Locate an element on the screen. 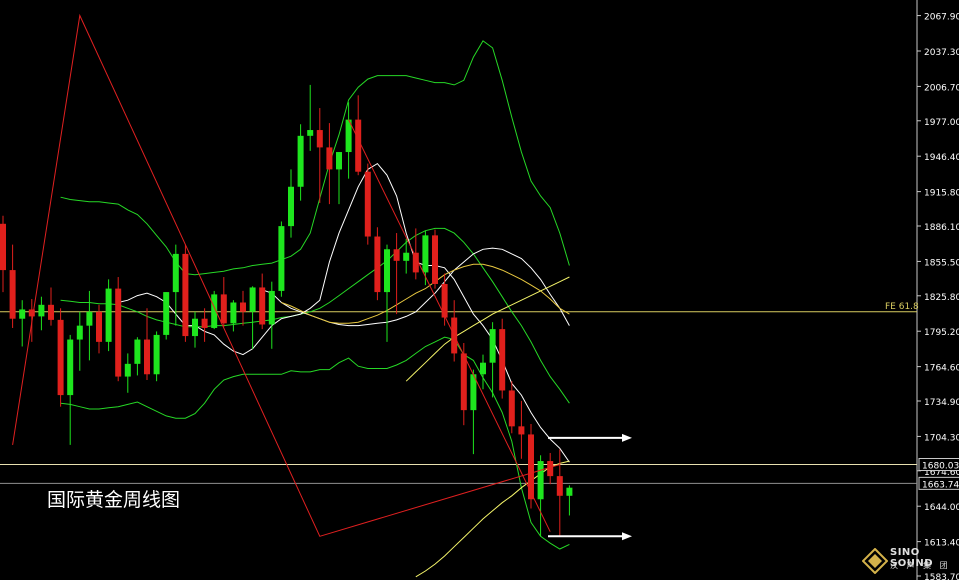 This screenshot has height=580, width=959. price-tick-label: 1977.00 is located at coordinates (941, 123).